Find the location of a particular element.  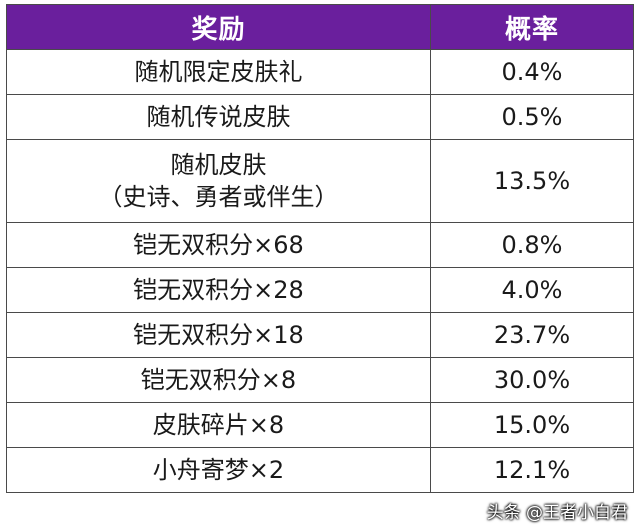

reward-cell: 铠无双积分×18 is located at coordinates (218, 335).